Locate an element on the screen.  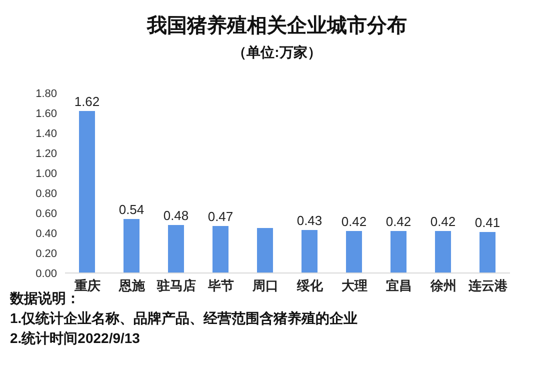
y-tick-label: 0.60 is located at coordinates (46, 214).